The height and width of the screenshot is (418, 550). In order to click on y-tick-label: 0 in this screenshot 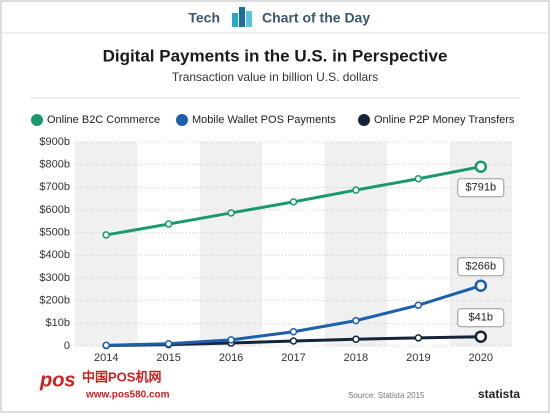, I will do `click(67, 346)`.